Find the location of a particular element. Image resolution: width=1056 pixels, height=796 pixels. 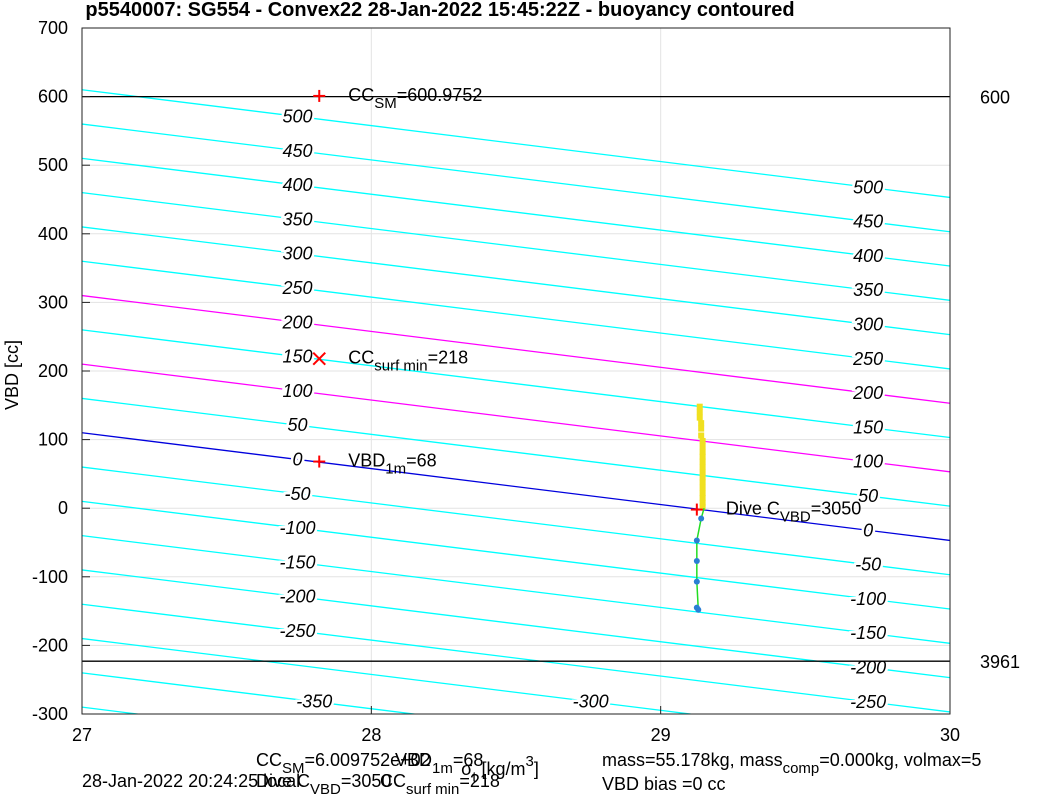

annotation: Dive CVBD=3050 is located at coordinates (793, 512).